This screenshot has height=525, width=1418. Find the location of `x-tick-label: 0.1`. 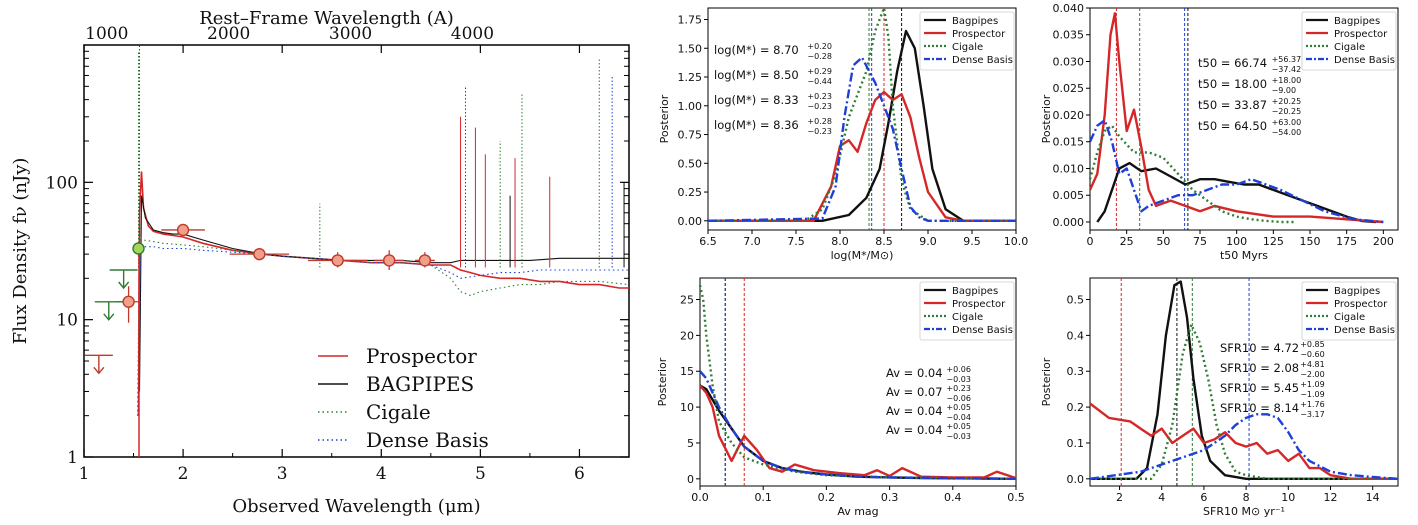

x-tick-label: 0.1 is located at coordinates (763, 497).